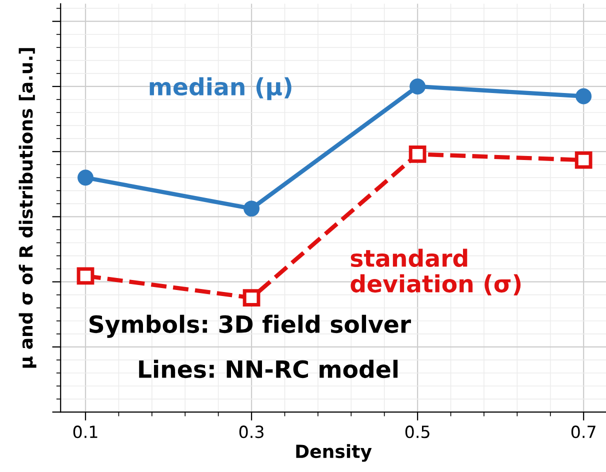  What do you see at coordinates (583, 432) in the screenshot?
I see `x-tick-label: 0.7` at bounding box center [583, 432].